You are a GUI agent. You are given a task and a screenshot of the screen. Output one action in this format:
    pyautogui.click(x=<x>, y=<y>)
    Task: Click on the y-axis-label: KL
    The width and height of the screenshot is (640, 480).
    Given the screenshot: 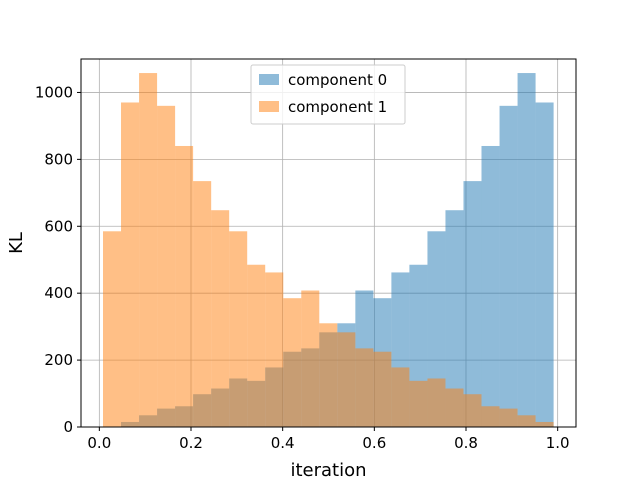 What is the action you would take?
    pyautogui.click(x=16, y=243)
    